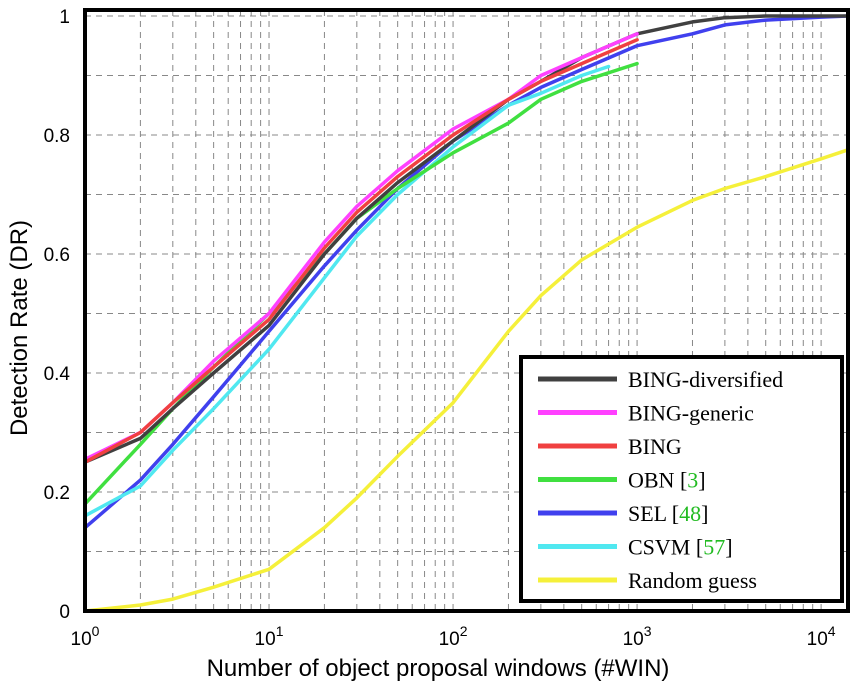 The width and height of the screenshot is (859, 687). Describe the element at coordinates (657, 480) in the screenshot. I see `legend-label-text: OBN [` at that location.